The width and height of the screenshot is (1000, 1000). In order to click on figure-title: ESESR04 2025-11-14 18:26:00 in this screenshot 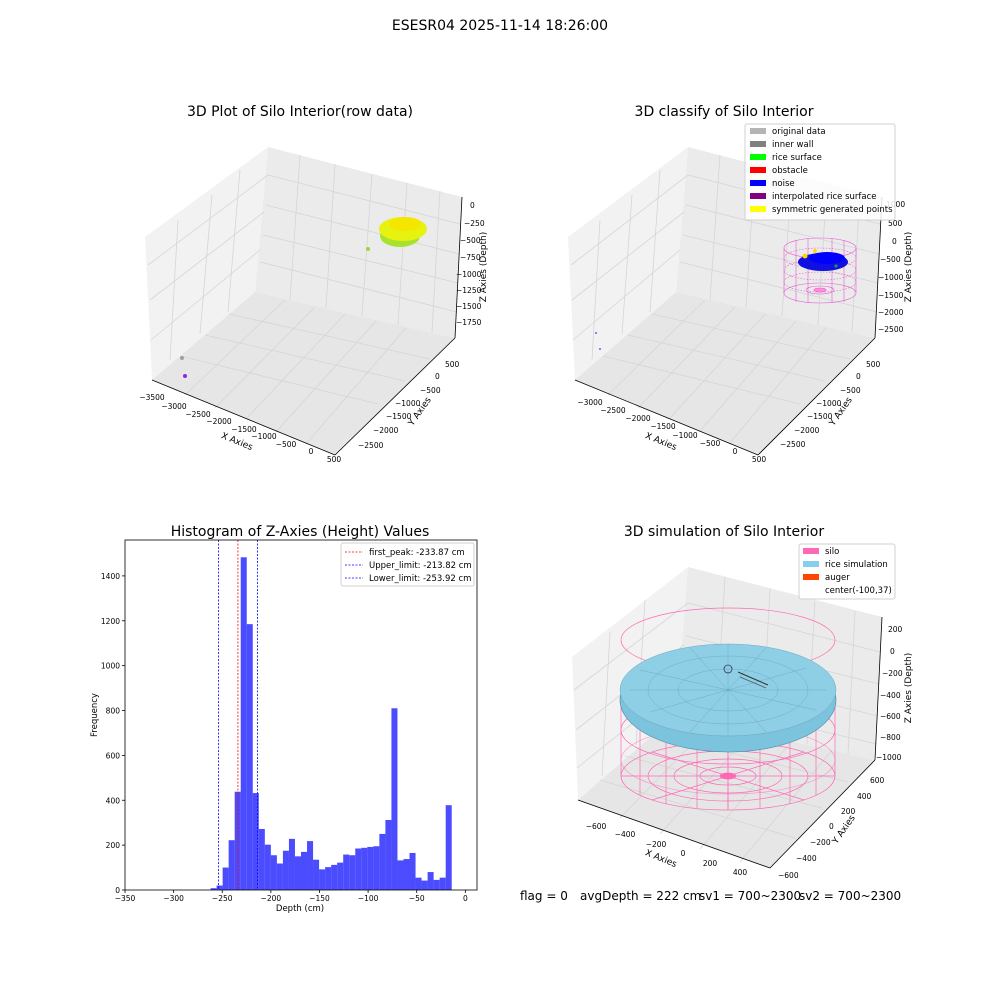, I will do `click(500, 26)`.